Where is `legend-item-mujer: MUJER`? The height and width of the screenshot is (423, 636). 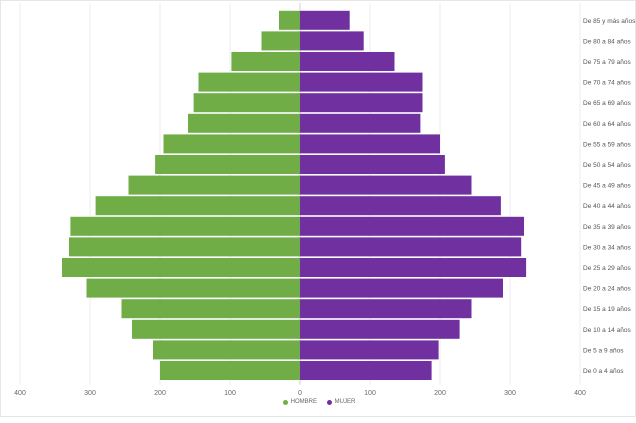 legend-item-mujer: MUJER is located at coordinates (341, 402).